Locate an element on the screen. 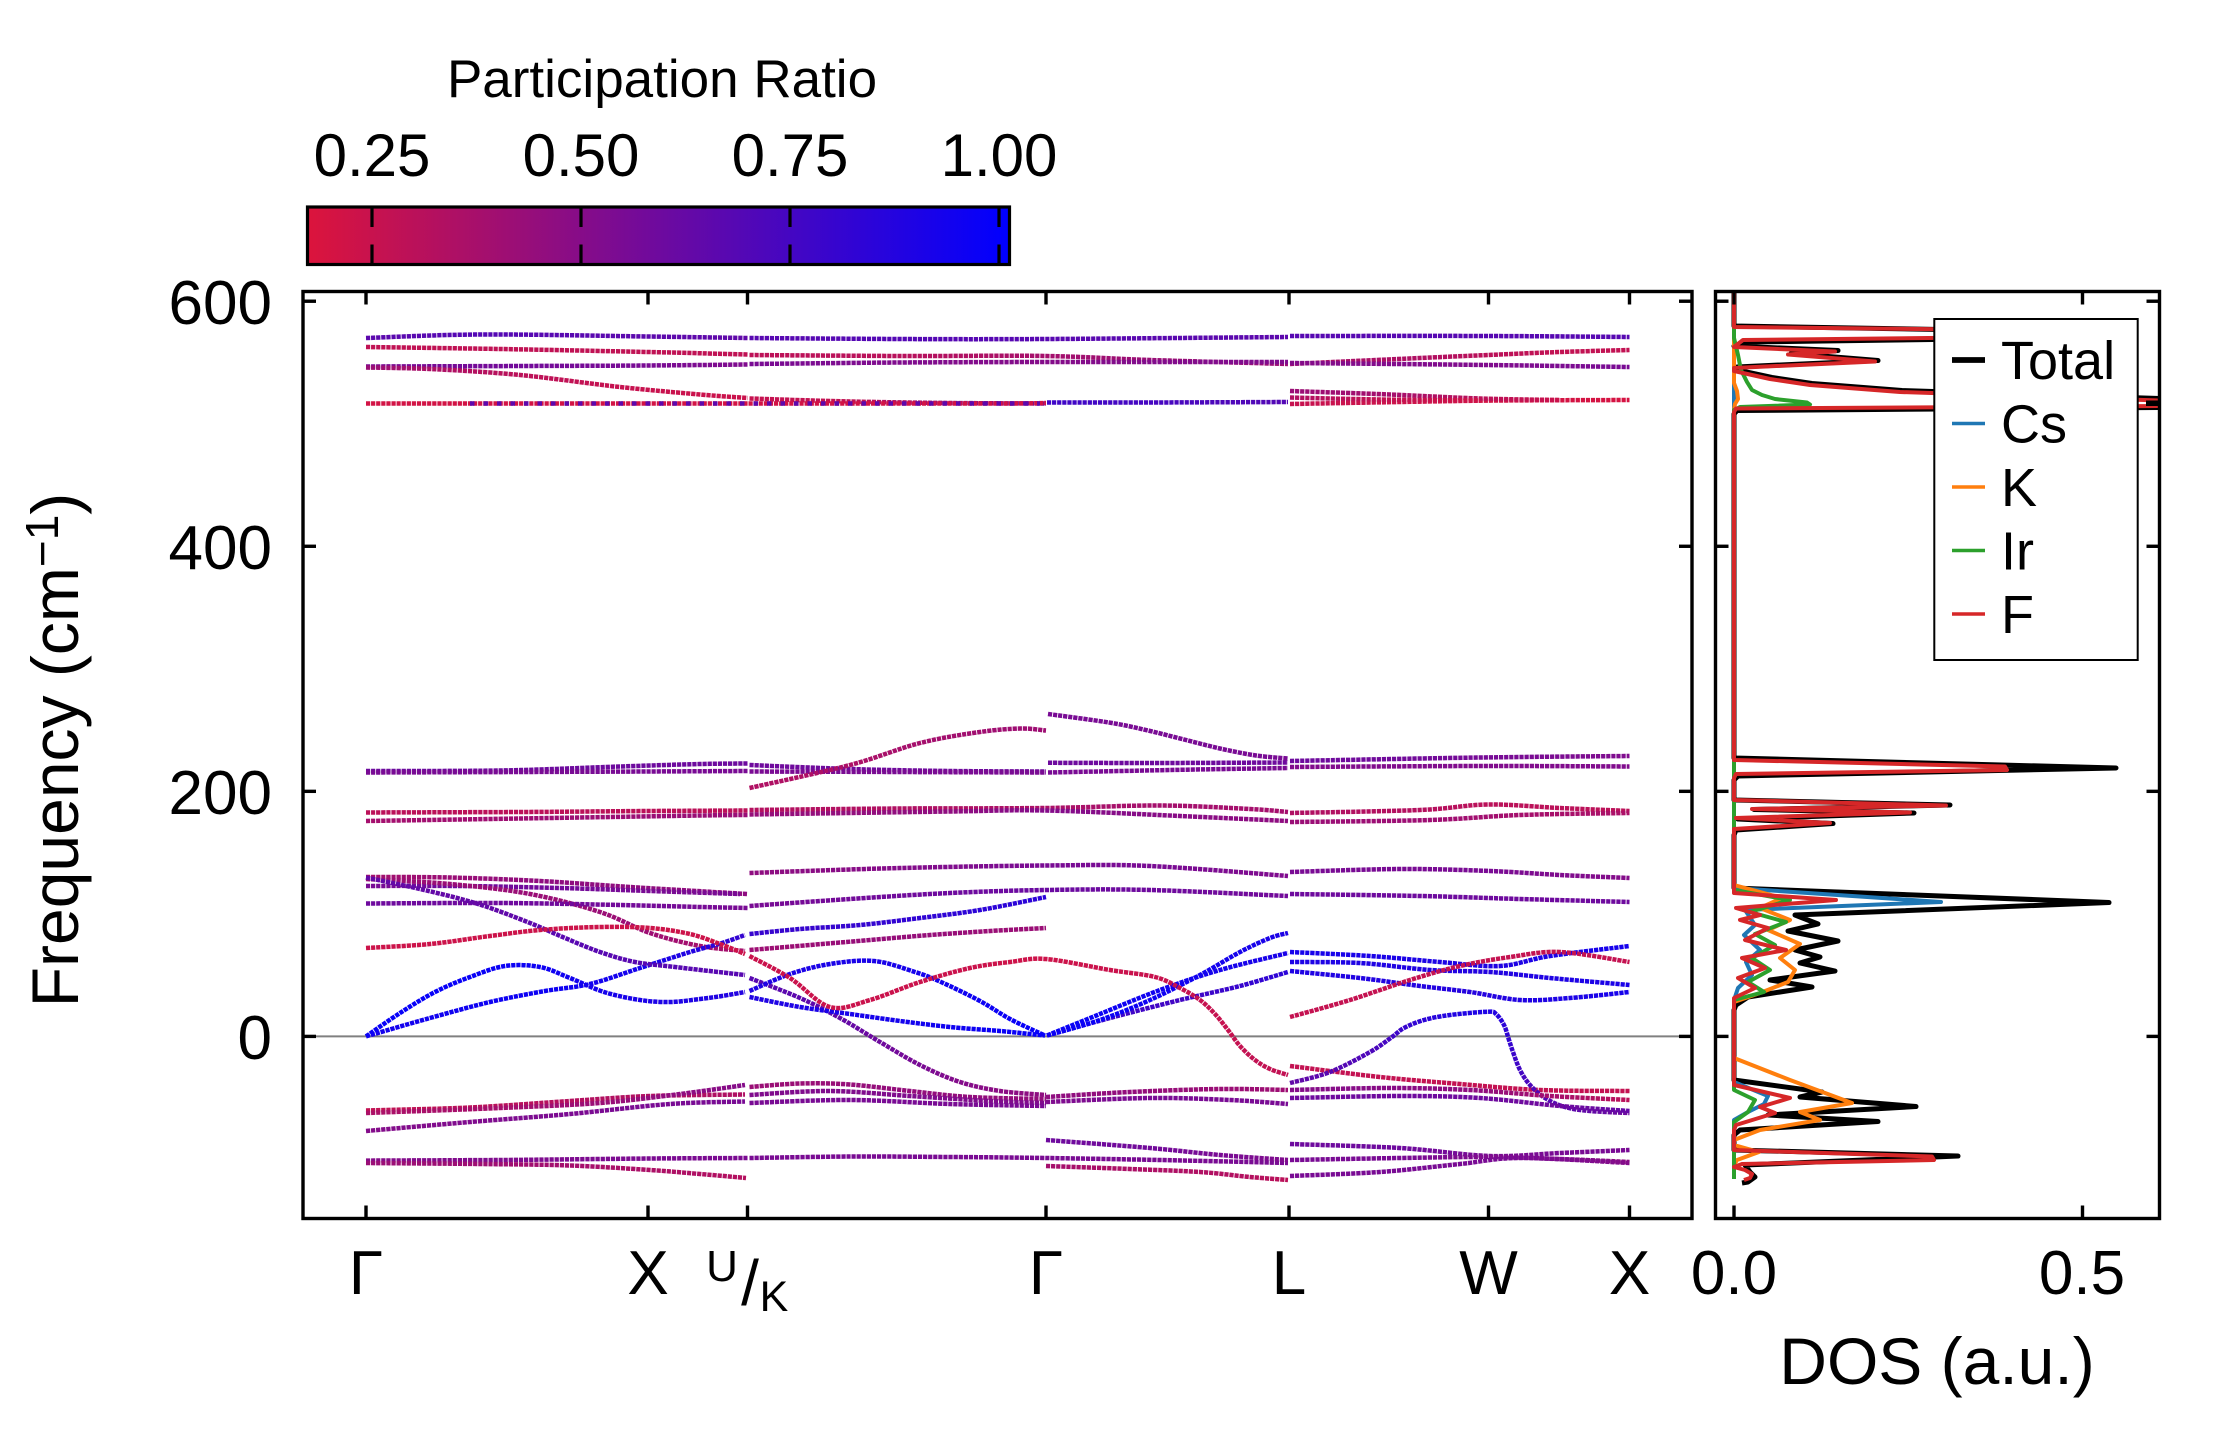  svg-text: Ir is located at coordinates (2017, 552).